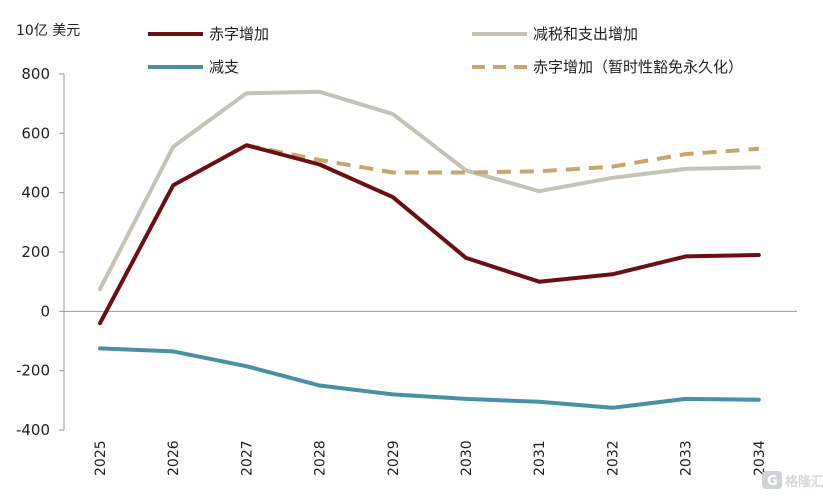 The image size is (823, 500). Describe the element at coordinates (804, 482) in the screenshot. I see `watermark-text: 格隆汇` at that location.